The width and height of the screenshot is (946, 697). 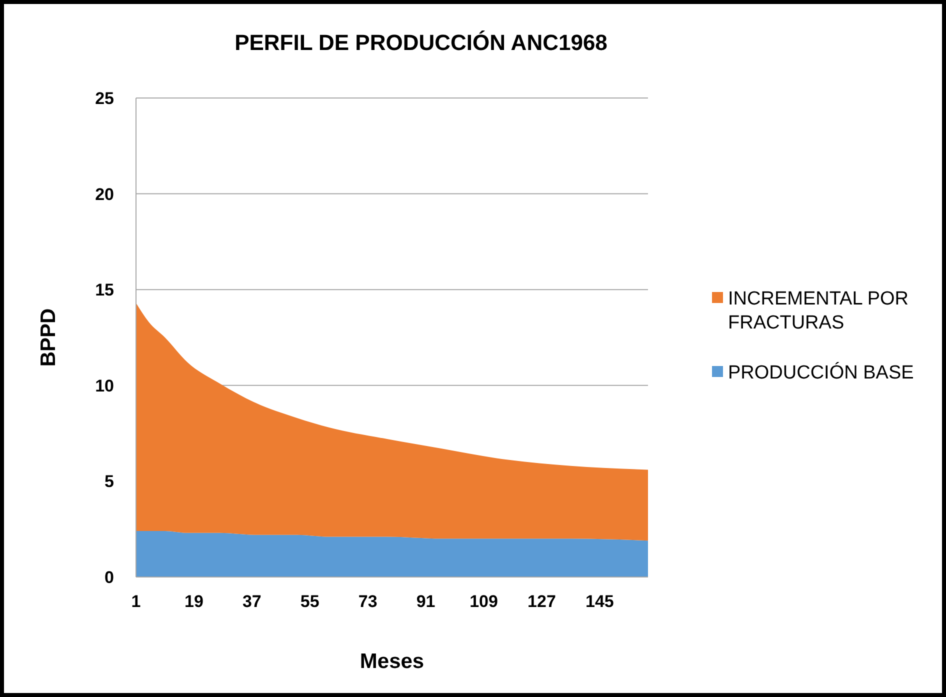 I want to click on y-axis-title: BPPD, so click(x=48, y=337).